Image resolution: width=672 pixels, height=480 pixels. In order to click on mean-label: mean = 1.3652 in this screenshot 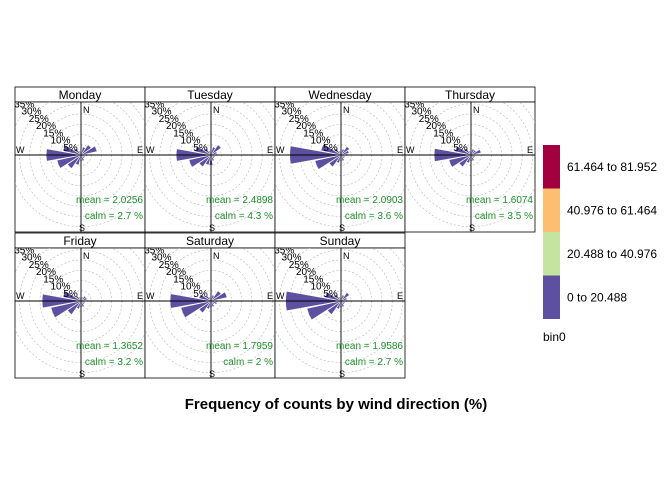, I will do `click(109, 346)`.